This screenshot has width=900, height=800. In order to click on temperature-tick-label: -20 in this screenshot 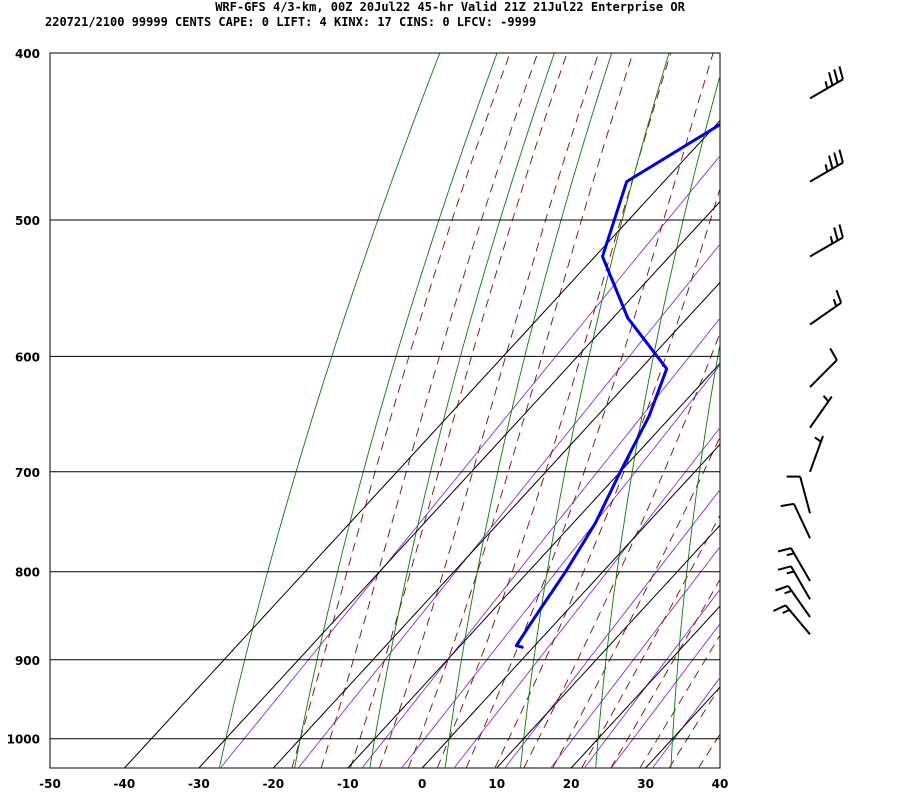, I will do `click(273, 784)`.